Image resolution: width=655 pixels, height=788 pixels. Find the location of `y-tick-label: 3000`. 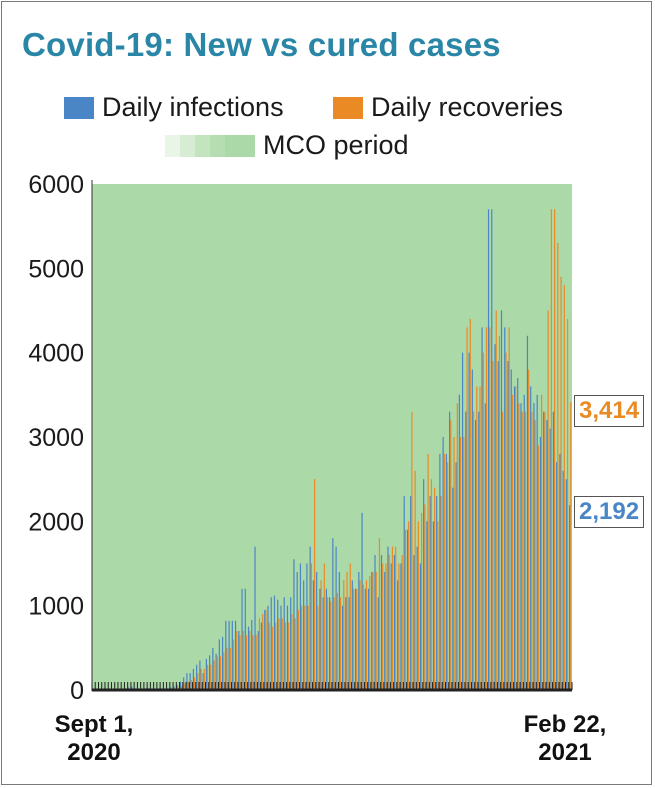

y-tick-label: 3000 is located at coordinates (56, 438).